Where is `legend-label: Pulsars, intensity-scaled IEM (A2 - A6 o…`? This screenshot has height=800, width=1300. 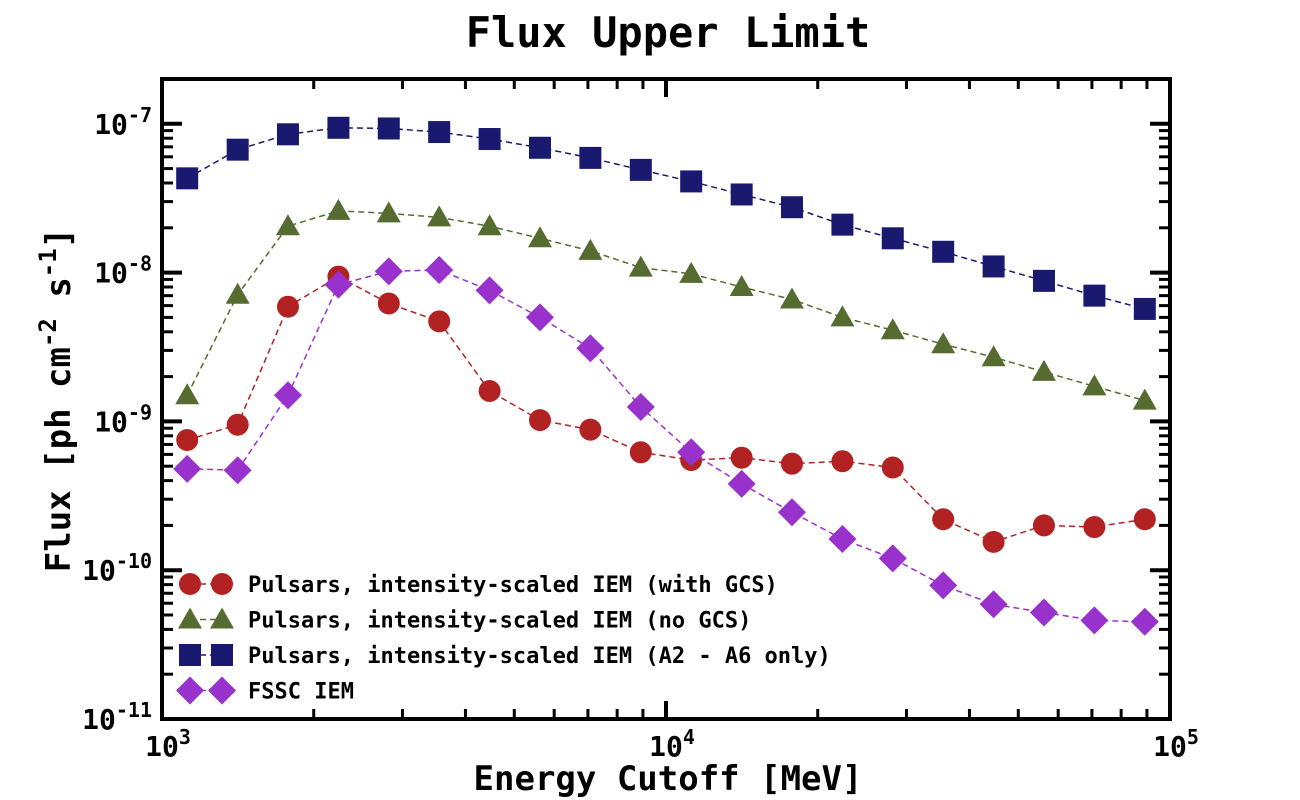 legend-label: Pulsars, intensity-scaled IEM (A2 - A6 o… is located at coordinates (539, 656).